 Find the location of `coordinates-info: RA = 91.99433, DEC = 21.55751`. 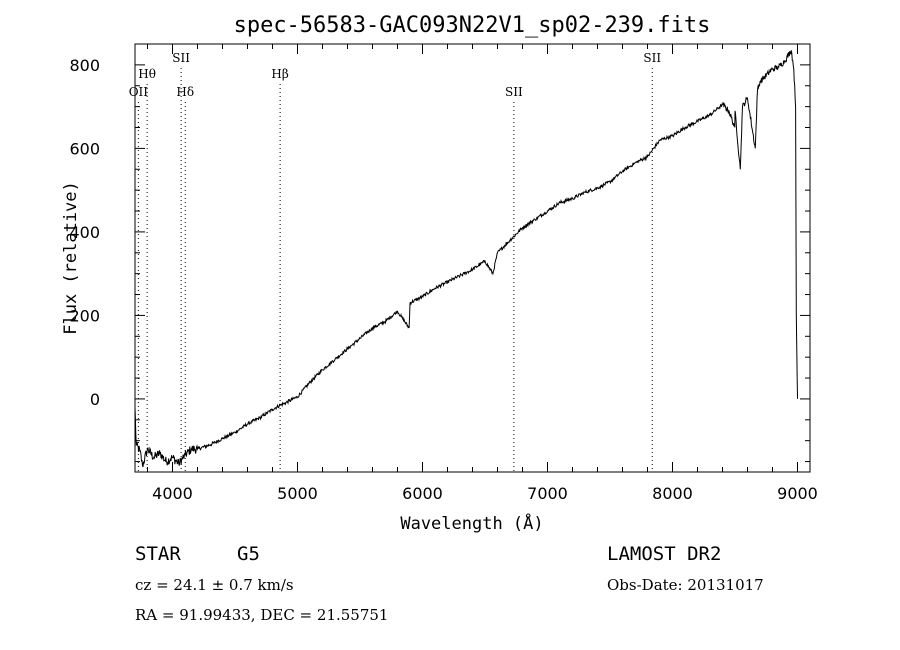

coordinates-info: RA = 91.99433, DEC = 21.55751 is located at coordinates (261, 615).